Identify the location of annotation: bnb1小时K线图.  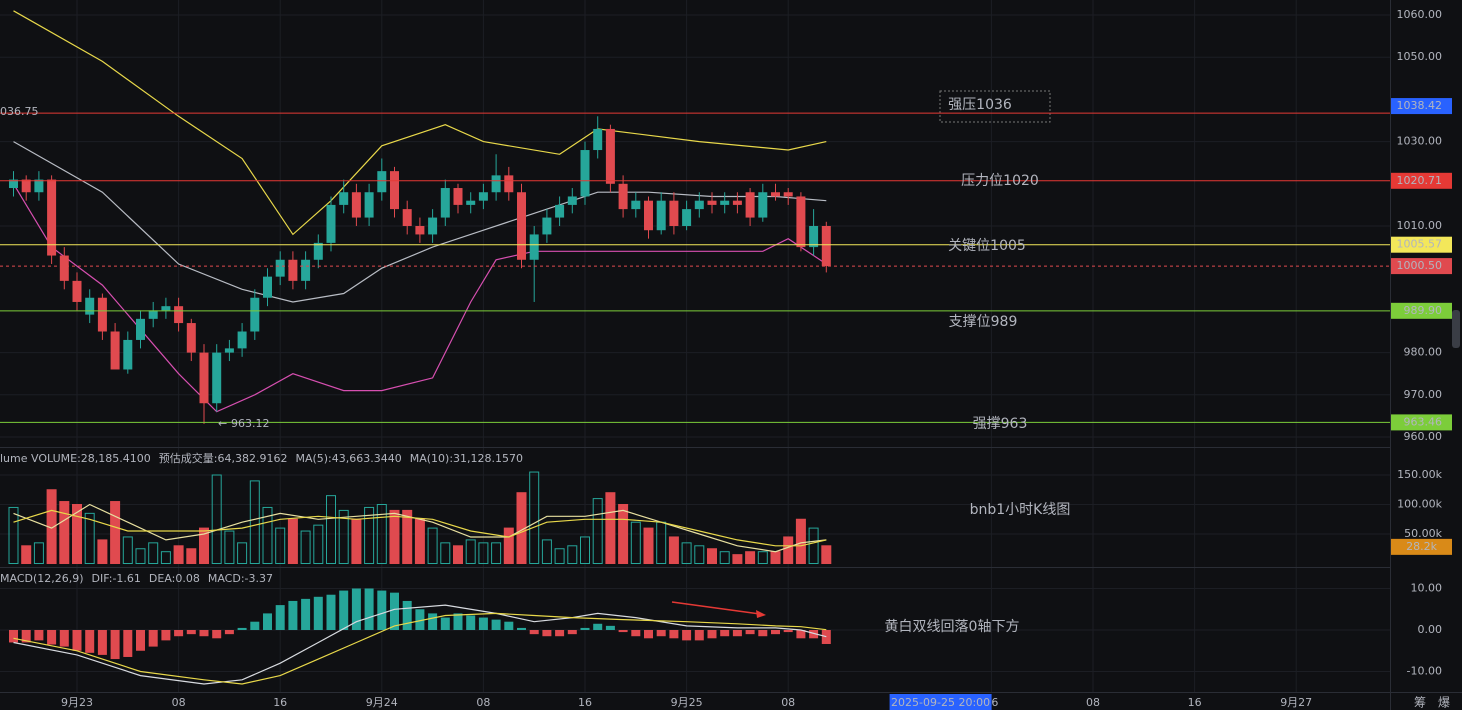
(1020, 510).